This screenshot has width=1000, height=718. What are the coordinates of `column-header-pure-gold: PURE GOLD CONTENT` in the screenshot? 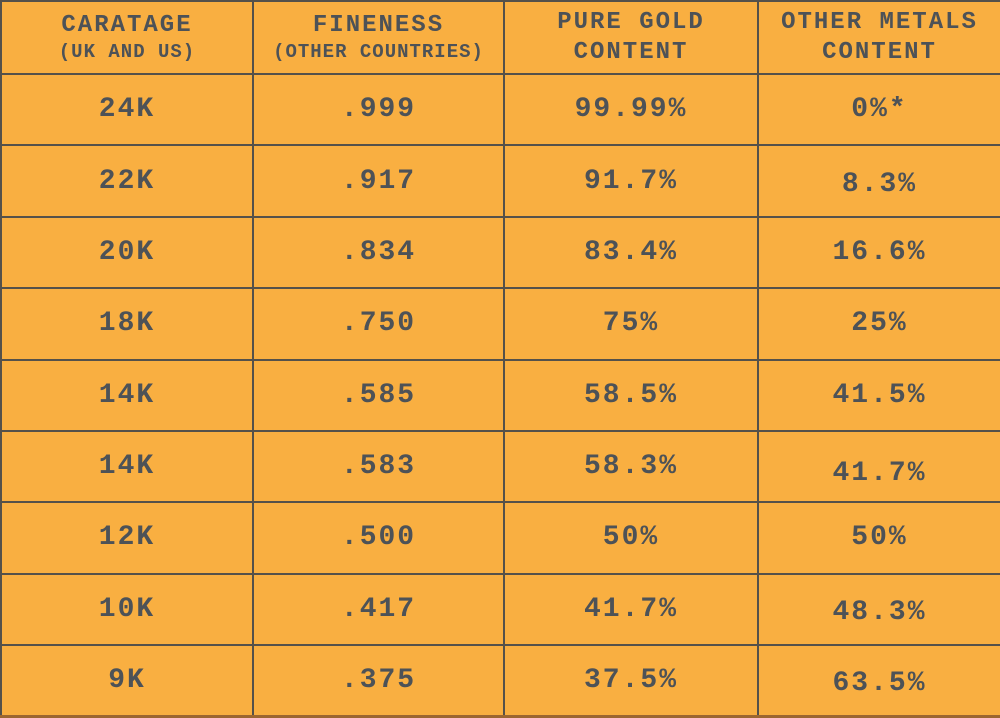 It's located at (631, 37).